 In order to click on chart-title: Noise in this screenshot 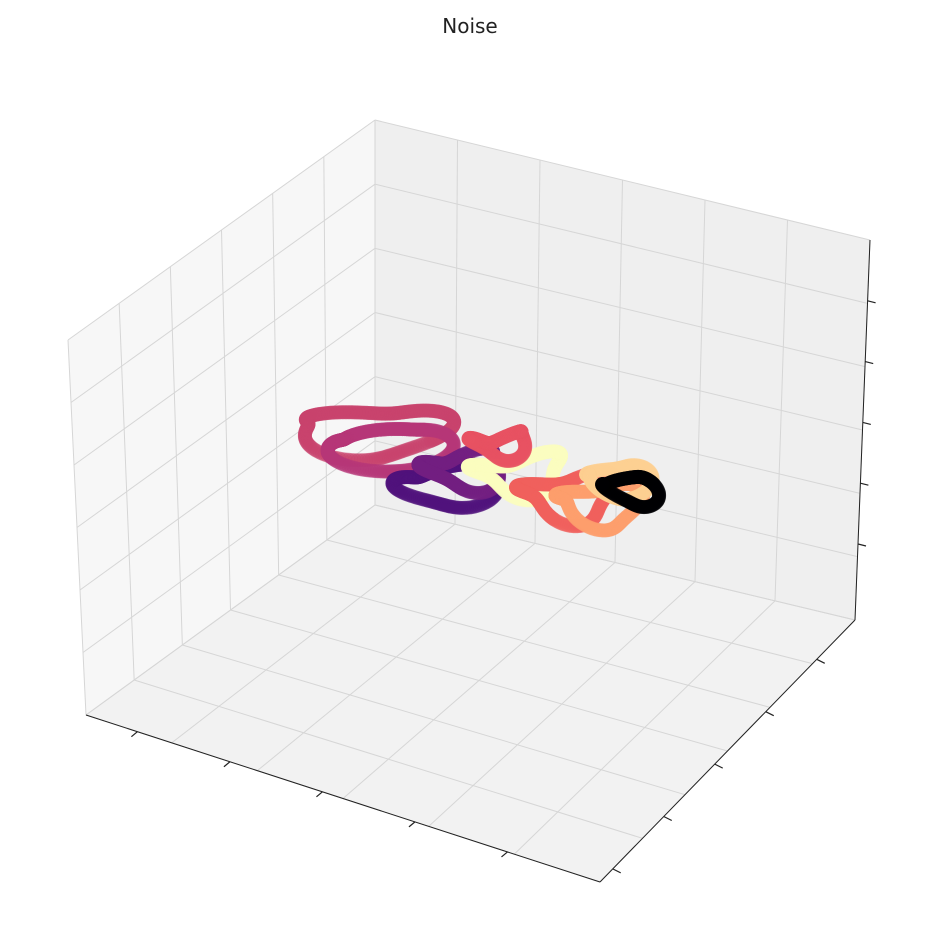, I will do `click(470, 26)`.